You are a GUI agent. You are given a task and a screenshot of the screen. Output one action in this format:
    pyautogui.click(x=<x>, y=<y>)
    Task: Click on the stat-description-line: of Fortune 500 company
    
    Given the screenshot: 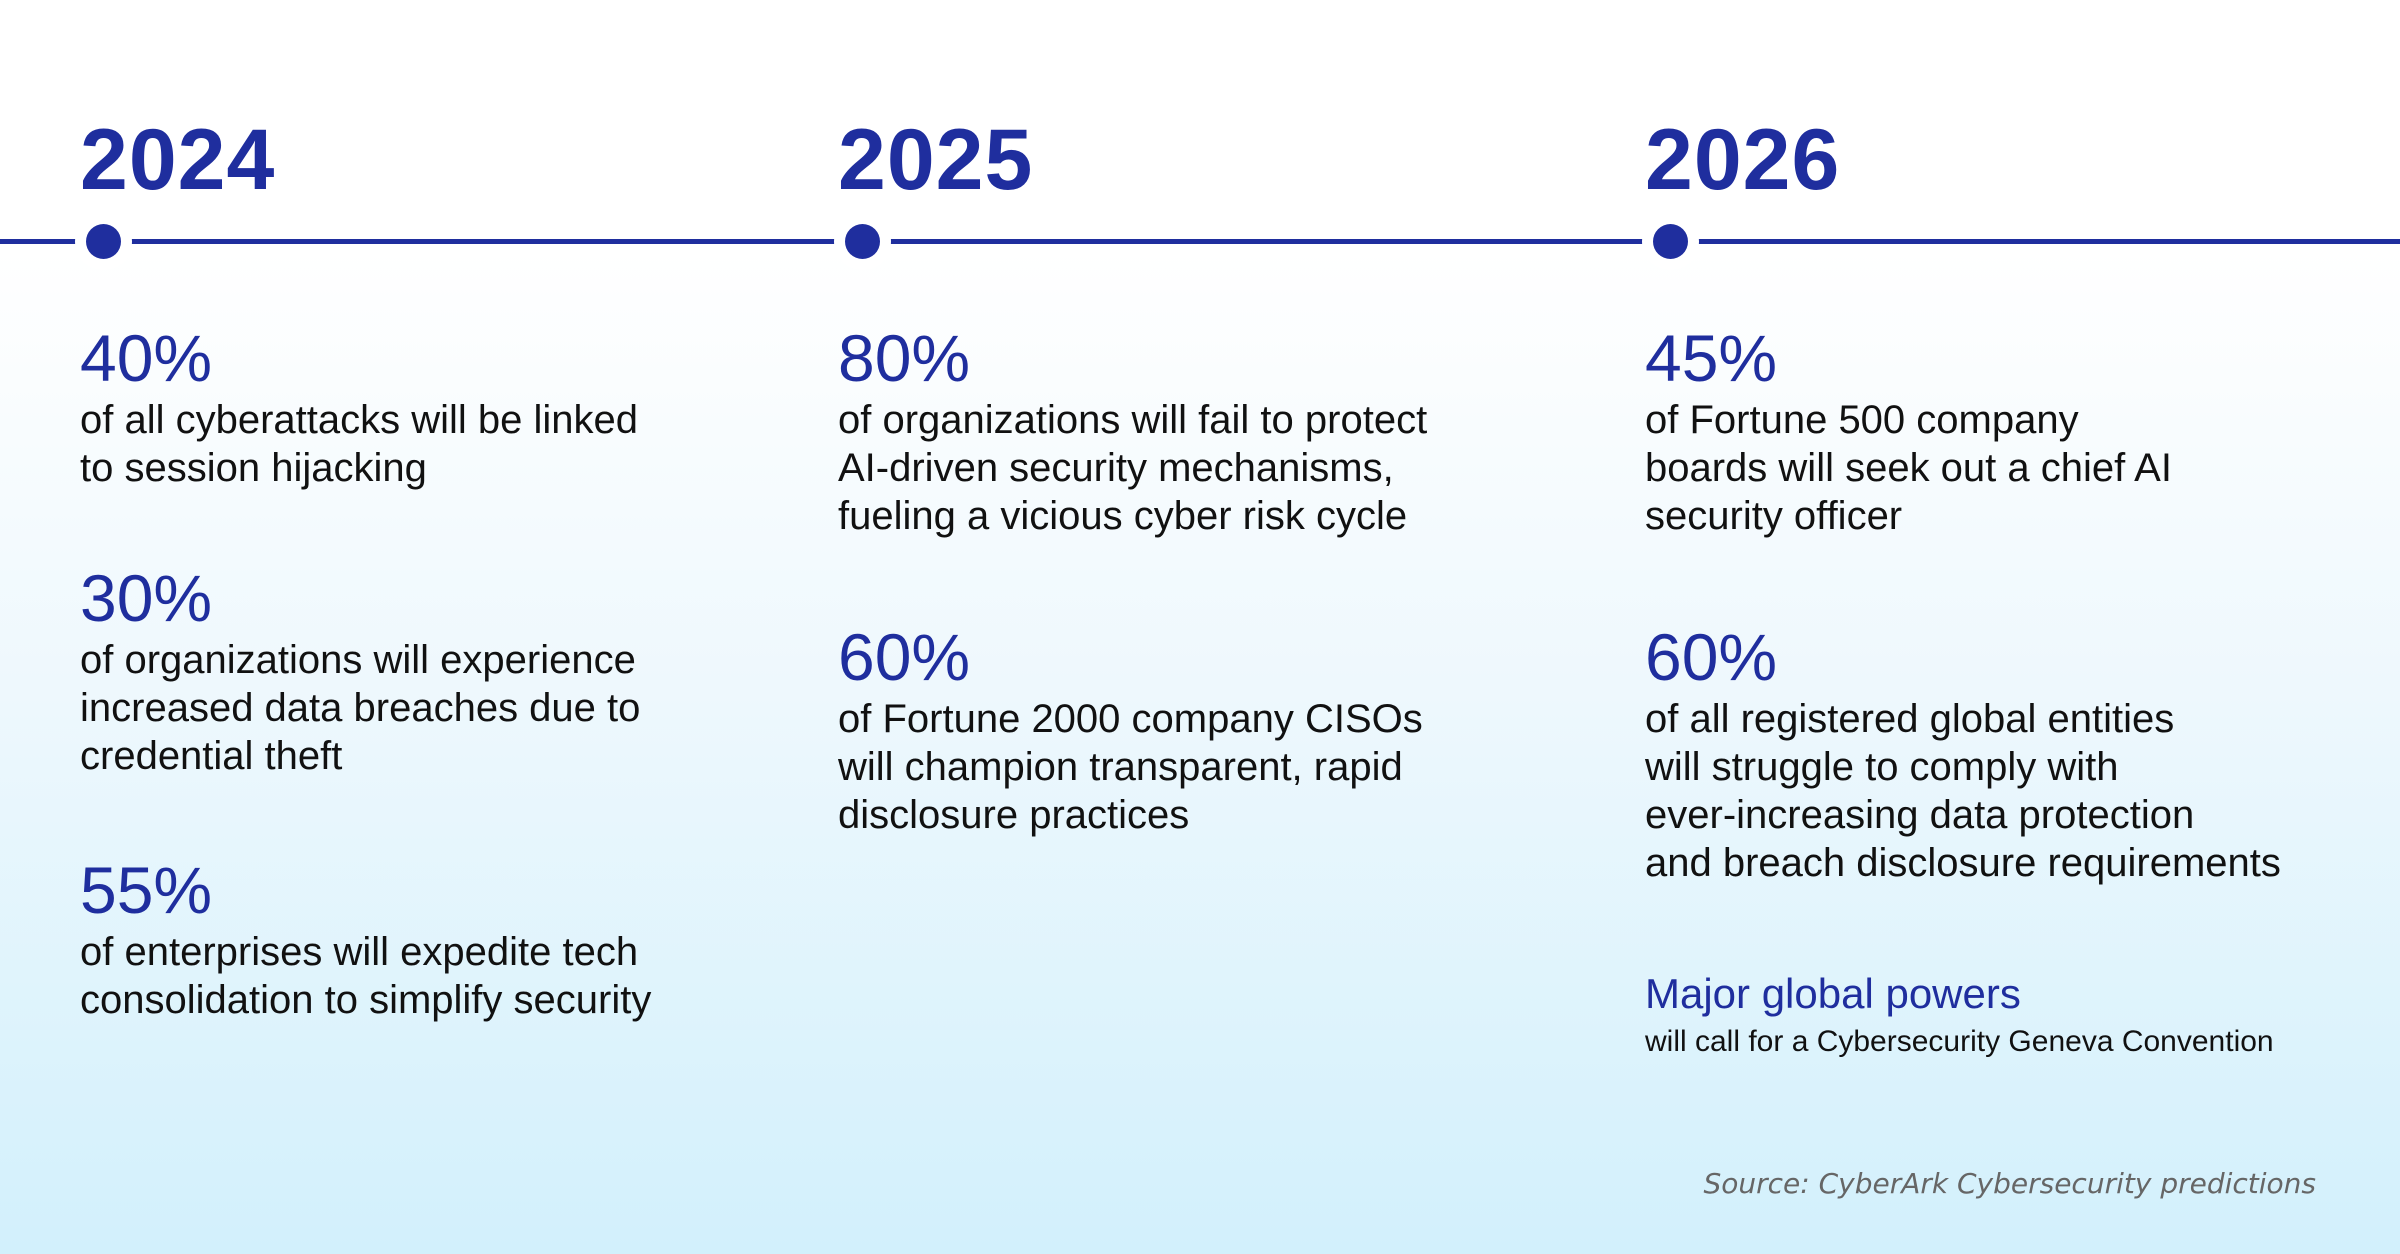 What is the action you would take?
    pyautogui.click(x=1862, y=420)
    